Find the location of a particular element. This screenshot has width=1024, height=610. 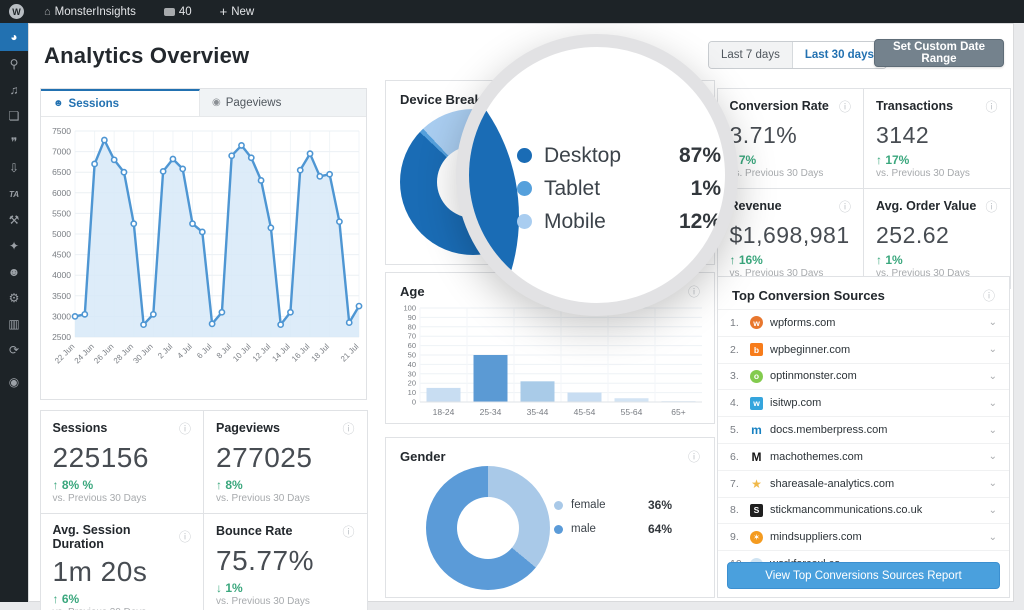

legend-label: Desktop is located at coordinates (583, 155).